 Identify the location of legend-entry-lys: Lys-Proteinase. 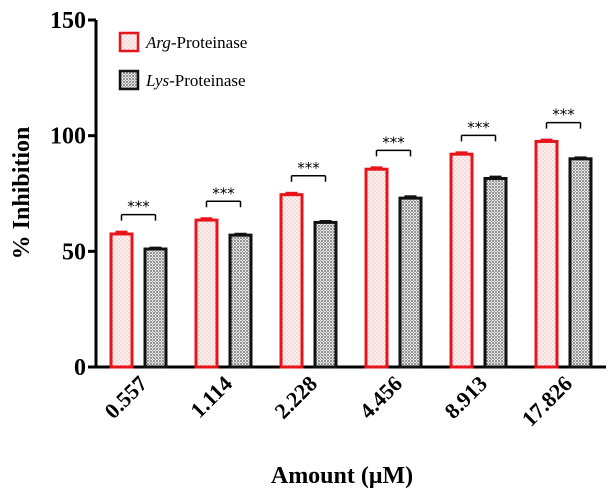
(182, 80).